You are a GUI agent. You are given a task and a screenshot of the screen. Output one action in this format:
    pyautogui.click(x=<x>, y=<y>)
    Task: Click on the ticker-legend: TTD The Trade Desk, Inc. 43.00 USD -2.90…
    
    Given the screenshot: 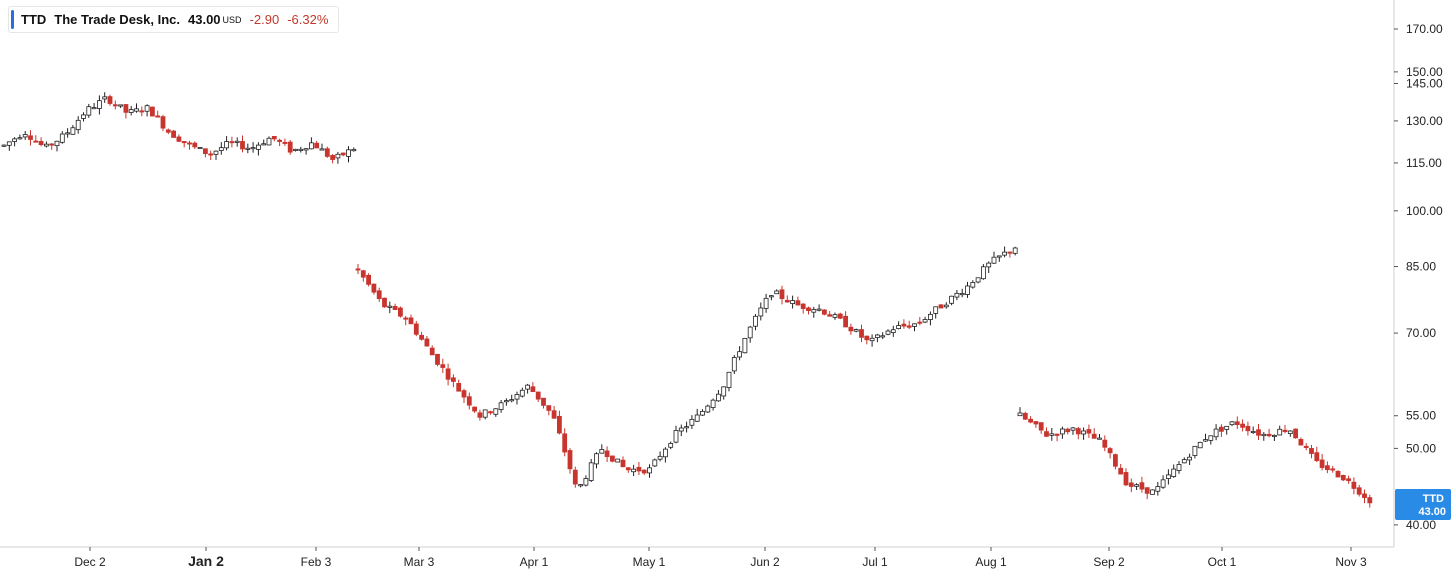 What is the action you would take?
    pyautogui.click(x=174, y=19)
    